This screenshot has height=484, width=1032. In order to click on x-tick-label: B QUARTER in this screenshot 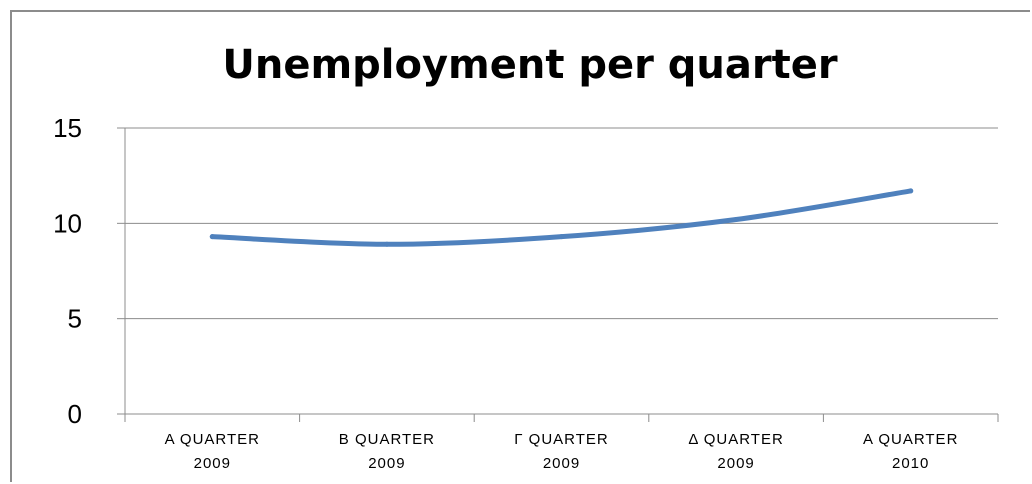, I will do `click(387, 439)`.